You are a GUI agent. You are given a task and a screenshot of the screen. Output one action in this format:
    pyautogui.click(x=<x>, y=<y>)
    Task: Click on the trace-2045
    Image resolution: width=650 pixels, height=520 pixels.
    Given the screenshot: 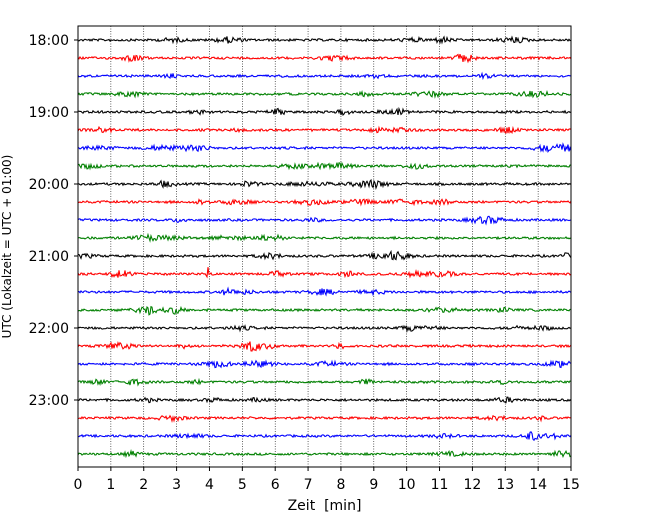 What is the action you would take?
    pyautogui.click(x=324, y=237)
    